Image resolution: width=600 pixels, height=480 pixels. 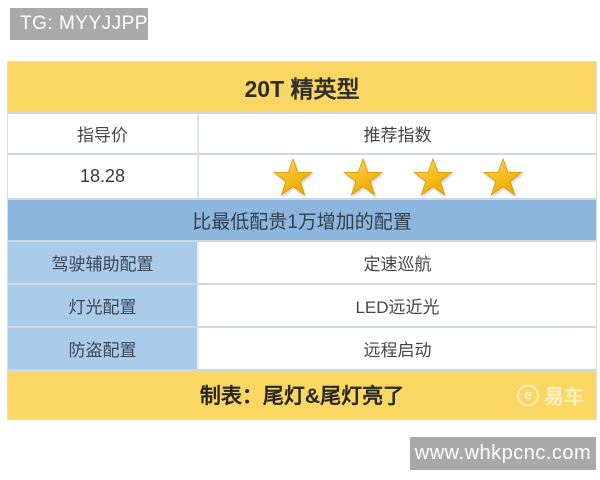 What do you see at coordinates (564, 397) in the screenshot?
I see `yiche-brand-label: 易车` at bounding box center [564, 397].